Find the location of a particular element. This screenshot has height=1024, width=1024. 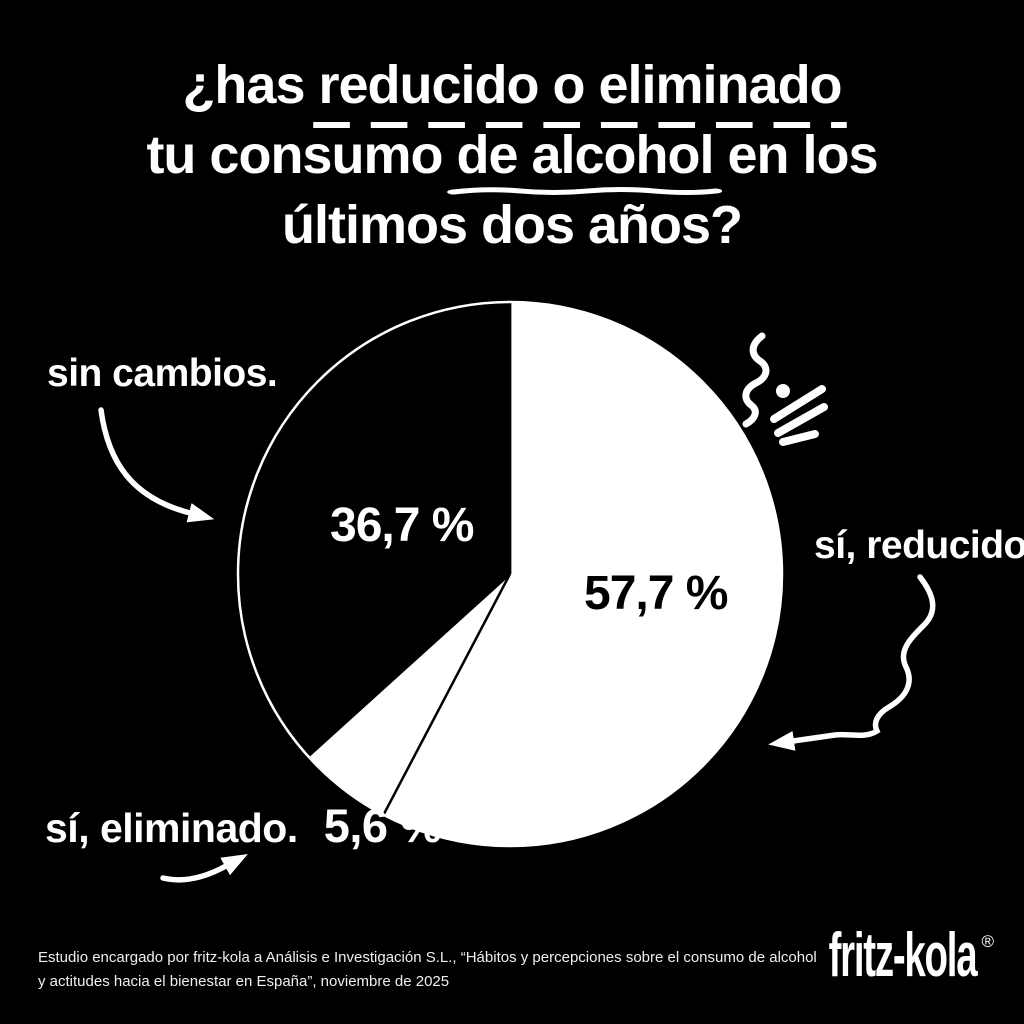

dashed-underline is located at coordinates (580, 125).